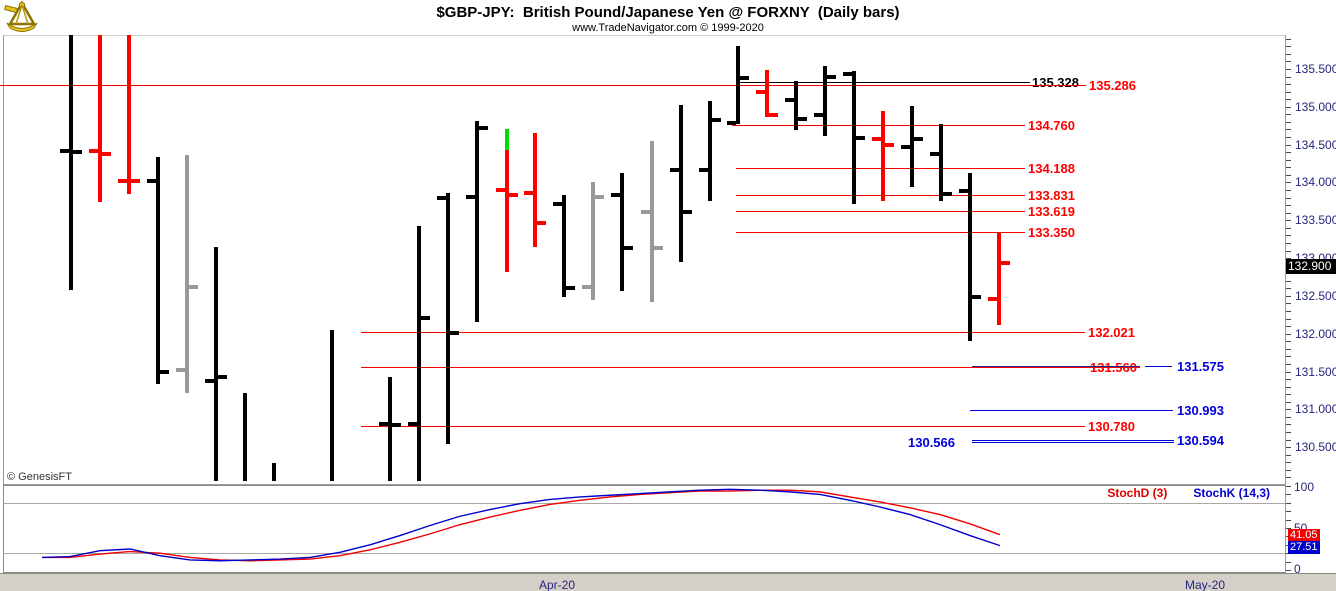  Describe the element at coordinates (668, 28) in the screenshot. I see `chart-subtitle: www.TradeNavigator.com © 1999-2020` at that location.